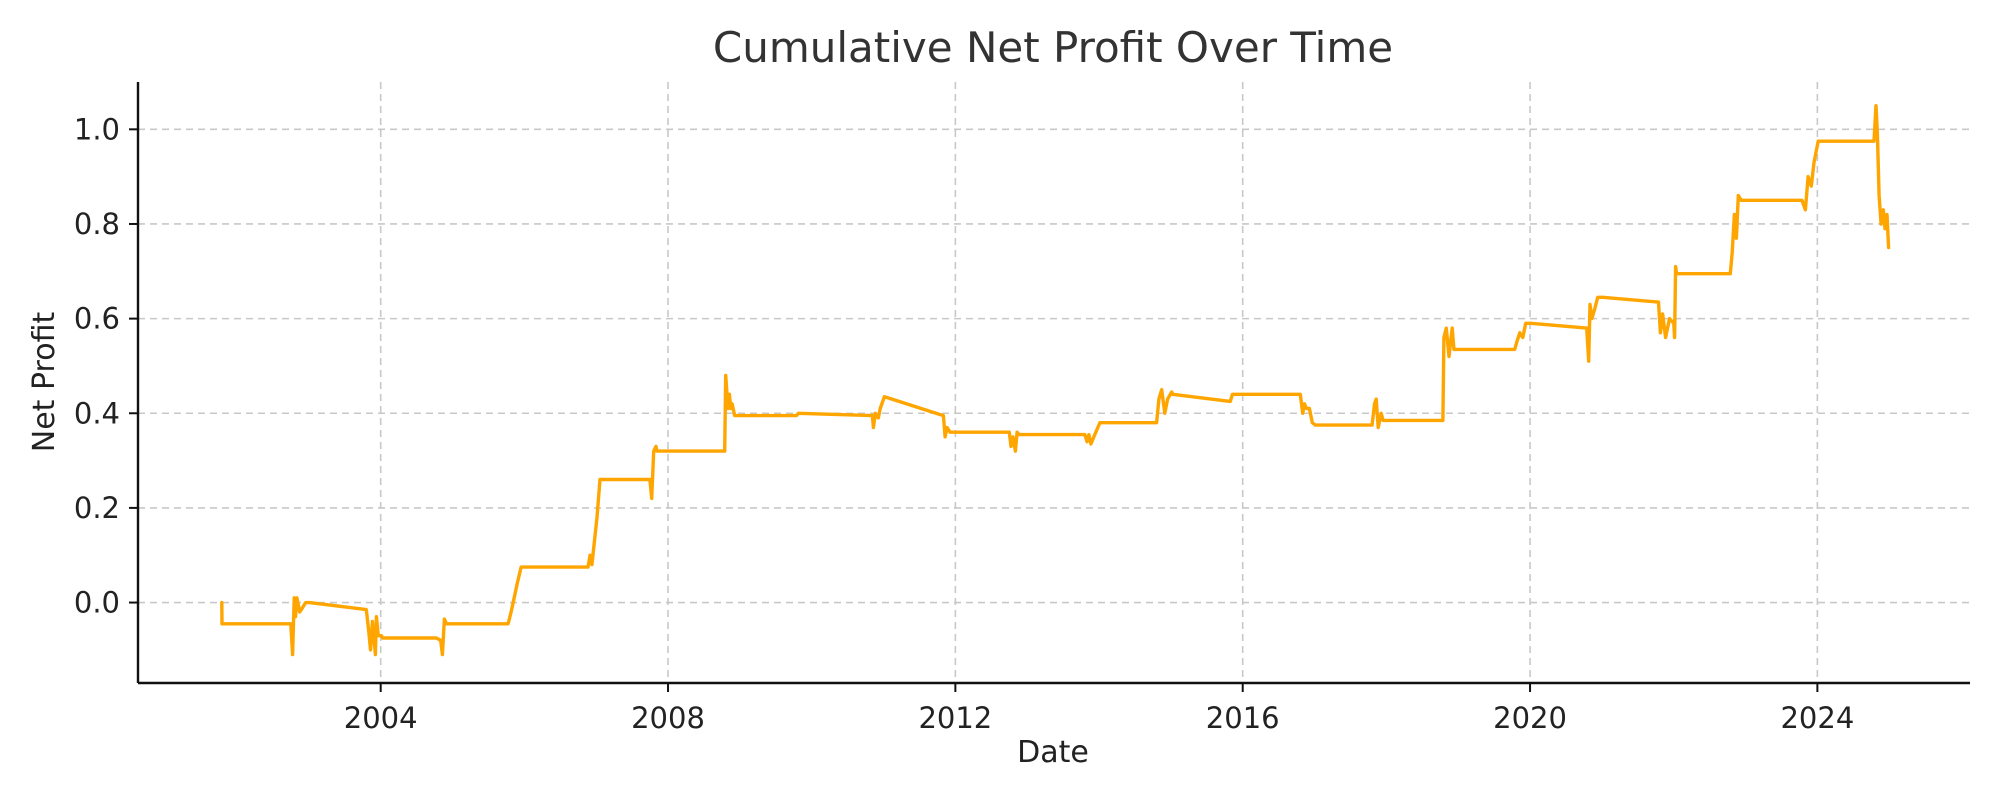  I want to click on x-tick-label: 2004, so click(381, 718).